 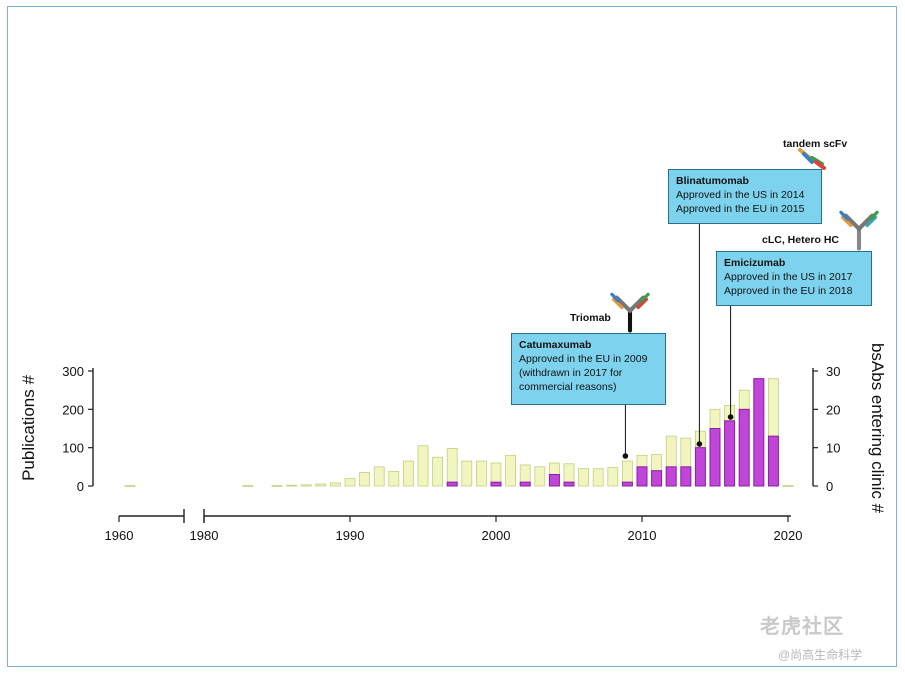 What do you see at coordinates (590, 318) in the screenshot?
I see `triomab-label: Triomab` at bounding box center [590, 318].